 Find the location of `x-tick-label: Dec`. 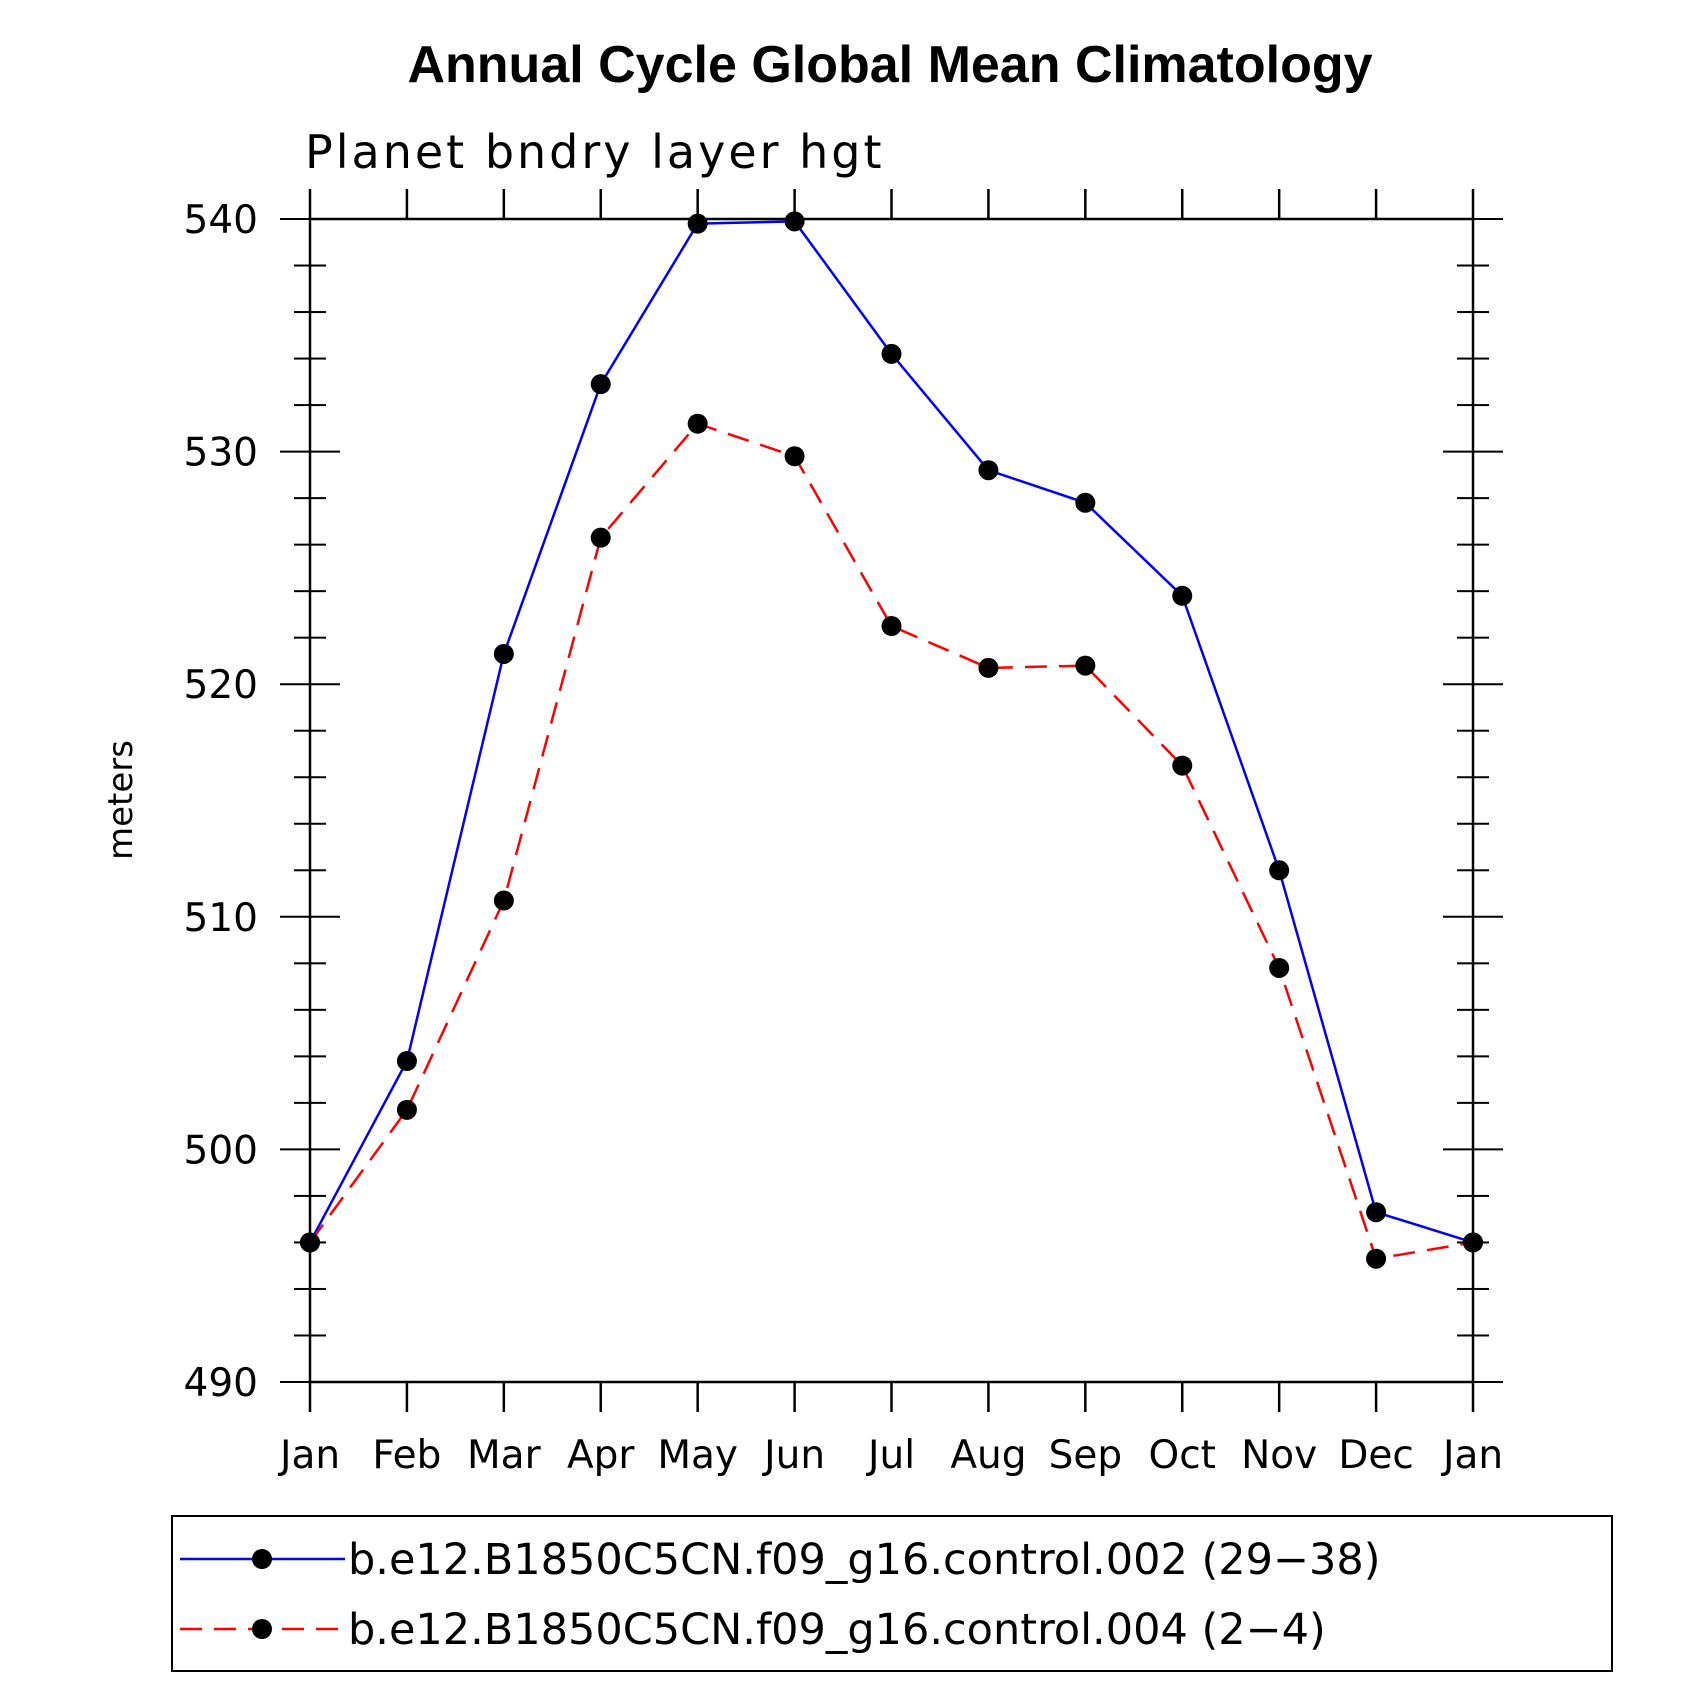

x-tick-label: Dec is located at coordinates (1375, 1455).